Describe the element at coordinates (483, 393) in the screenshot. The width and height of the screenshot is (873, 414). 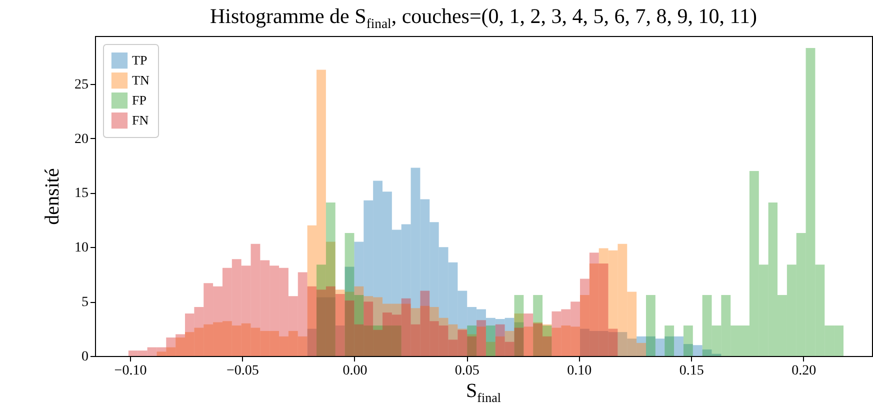
I see `x-axis-title: S$_{final}$` at that location.